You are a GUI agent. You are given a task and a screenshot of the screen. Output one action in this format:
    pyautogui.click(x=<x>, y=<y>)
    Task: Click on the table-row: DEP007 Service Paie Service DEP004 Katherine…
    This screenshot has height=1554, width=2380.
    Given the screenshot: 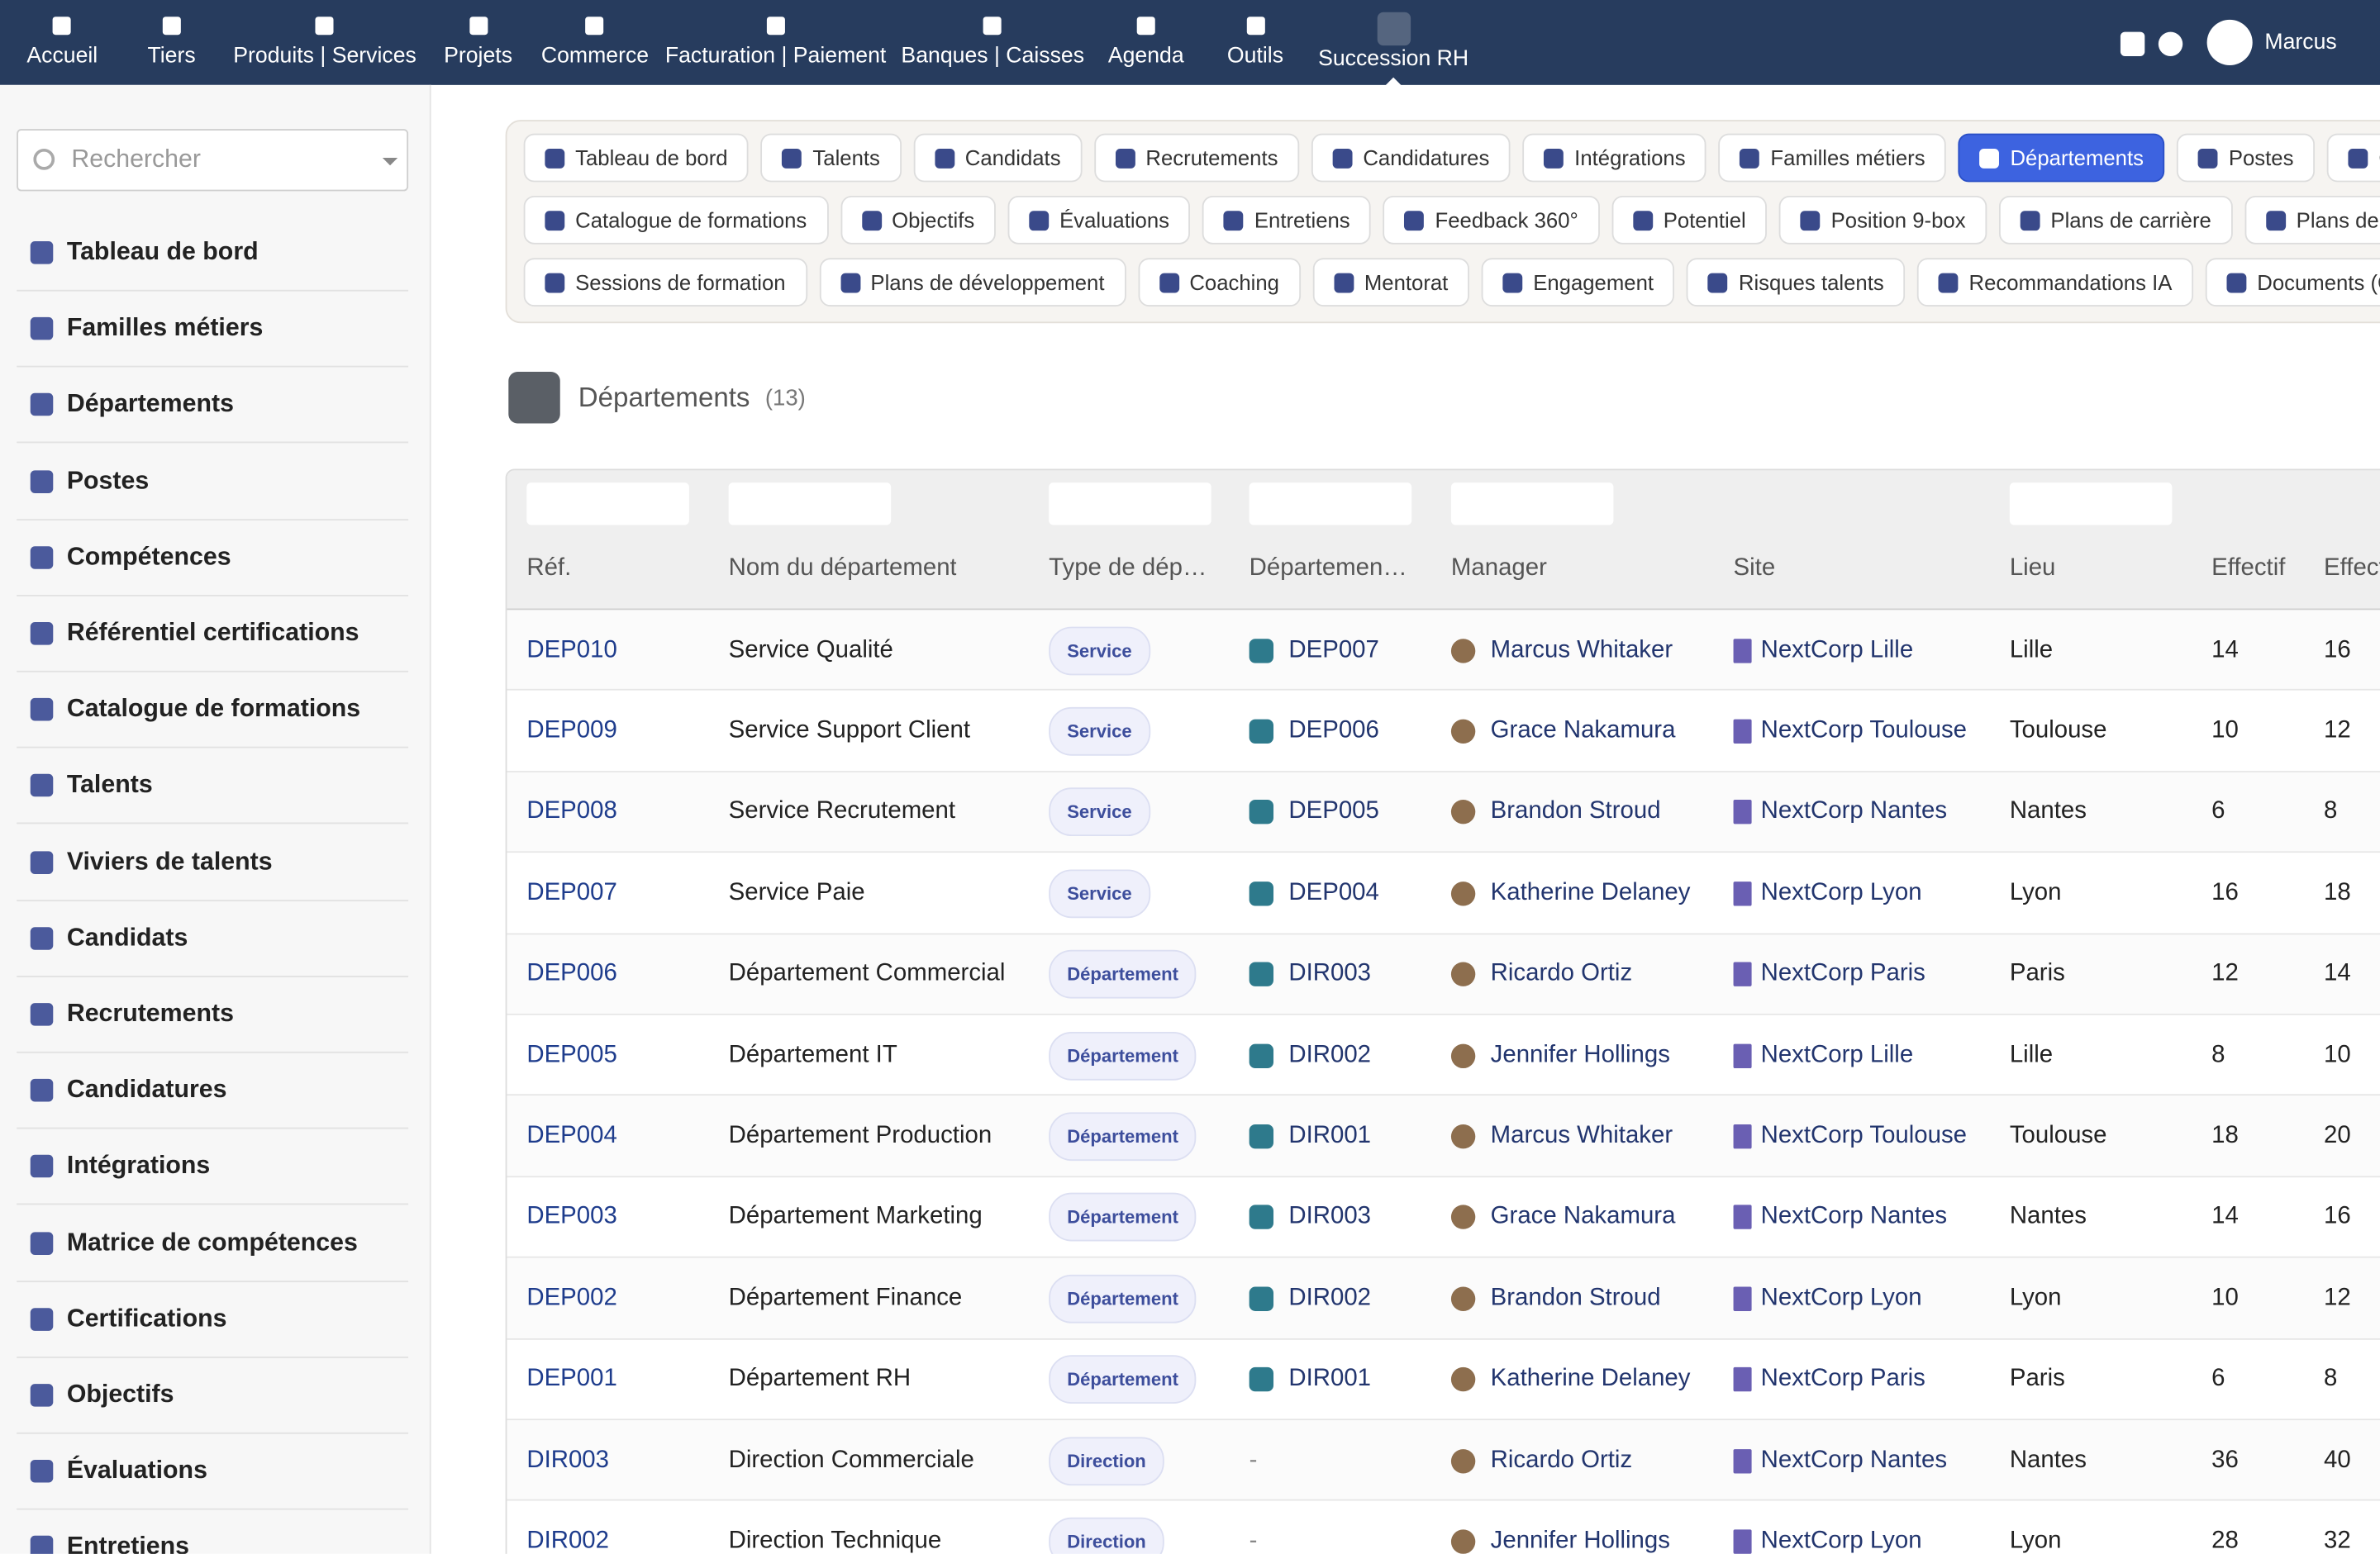 What is the action you would take?
    pyautogui.click(x=1443, y=894)
    